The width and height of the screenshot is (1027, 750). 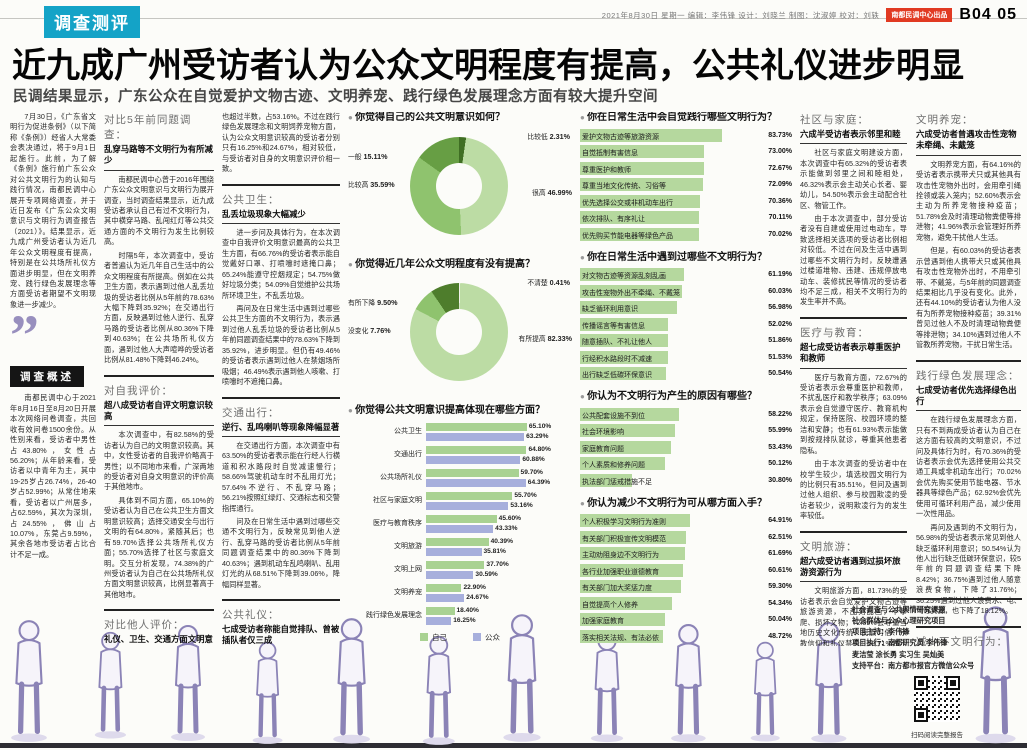 What do you see at coordinates (686, 118) in the screenshot?
I see `chart-title-practiced: 你在日常生活中会自觉践行哪些文明行为？` at bounding box center [686, 118].